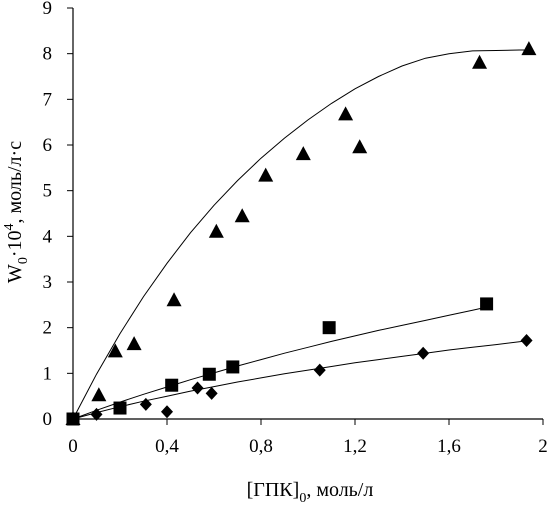  What do you see at coordinates (299, 380) in the screenshot?
I see `diamond-series-trend-line` at bounding box center [299, 380].